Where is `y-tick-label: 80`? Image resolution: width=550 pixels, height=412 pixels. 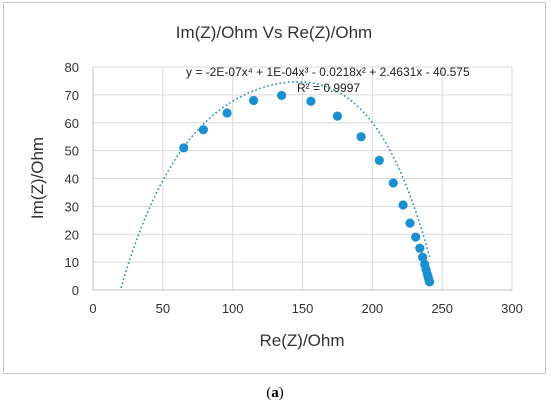
y-tick-label: 80 is located at coordinates (72, 67).